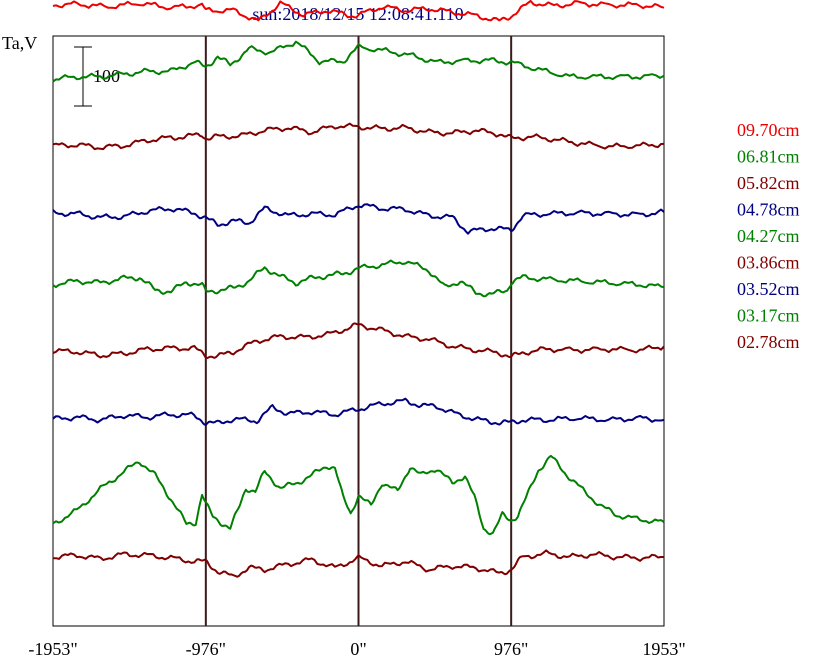 The height and width of the screenshot is (662, 813). What do you see at coordinates (19, 43) in the screenshot?
I see `y-axis-label: Ta,V` at bounding box center [19, 43].